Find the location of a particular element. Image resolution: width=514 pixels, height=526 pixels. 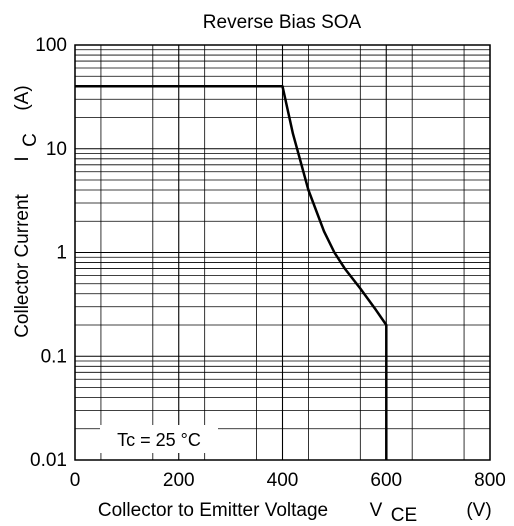

y-axis-title: Collector Current I C (A) is located at coordinates (26, 211).